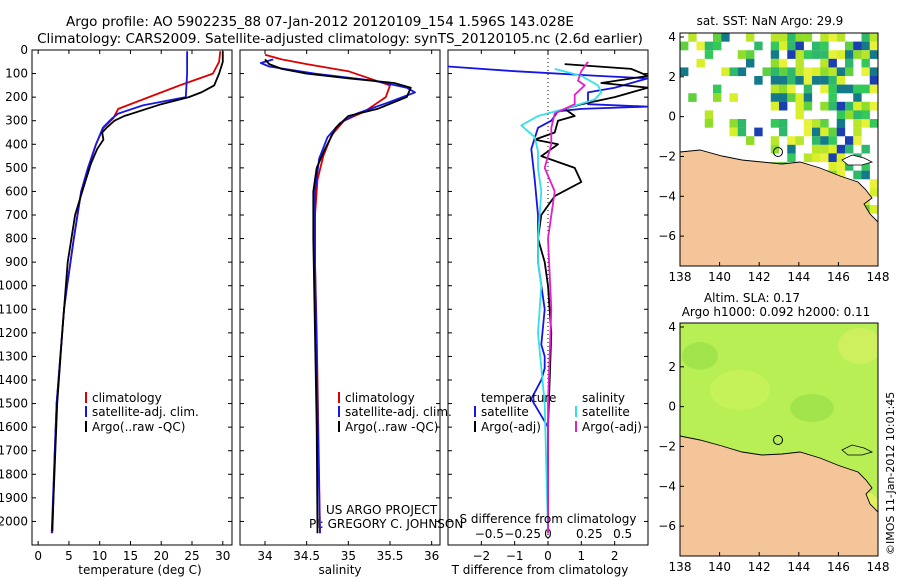 The width and height of the screenshot is (900, 580). What do you see at coordinates (838, 567) in the screenshot?
I see `sla_map-xtick-label: 146` at bounding box center [838, 567].